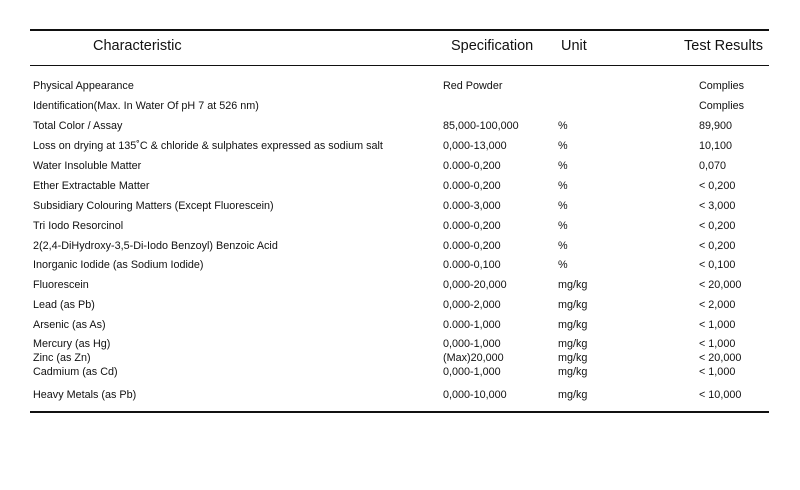 The width and height of the screenshot is (800, 490). What do you see at coordinates (400, 306) in the screenshot?
I see `table-row: Lead (as Pb) 0,000-2,000 mg/kg < 2,000` at bounding box center [400, 306].